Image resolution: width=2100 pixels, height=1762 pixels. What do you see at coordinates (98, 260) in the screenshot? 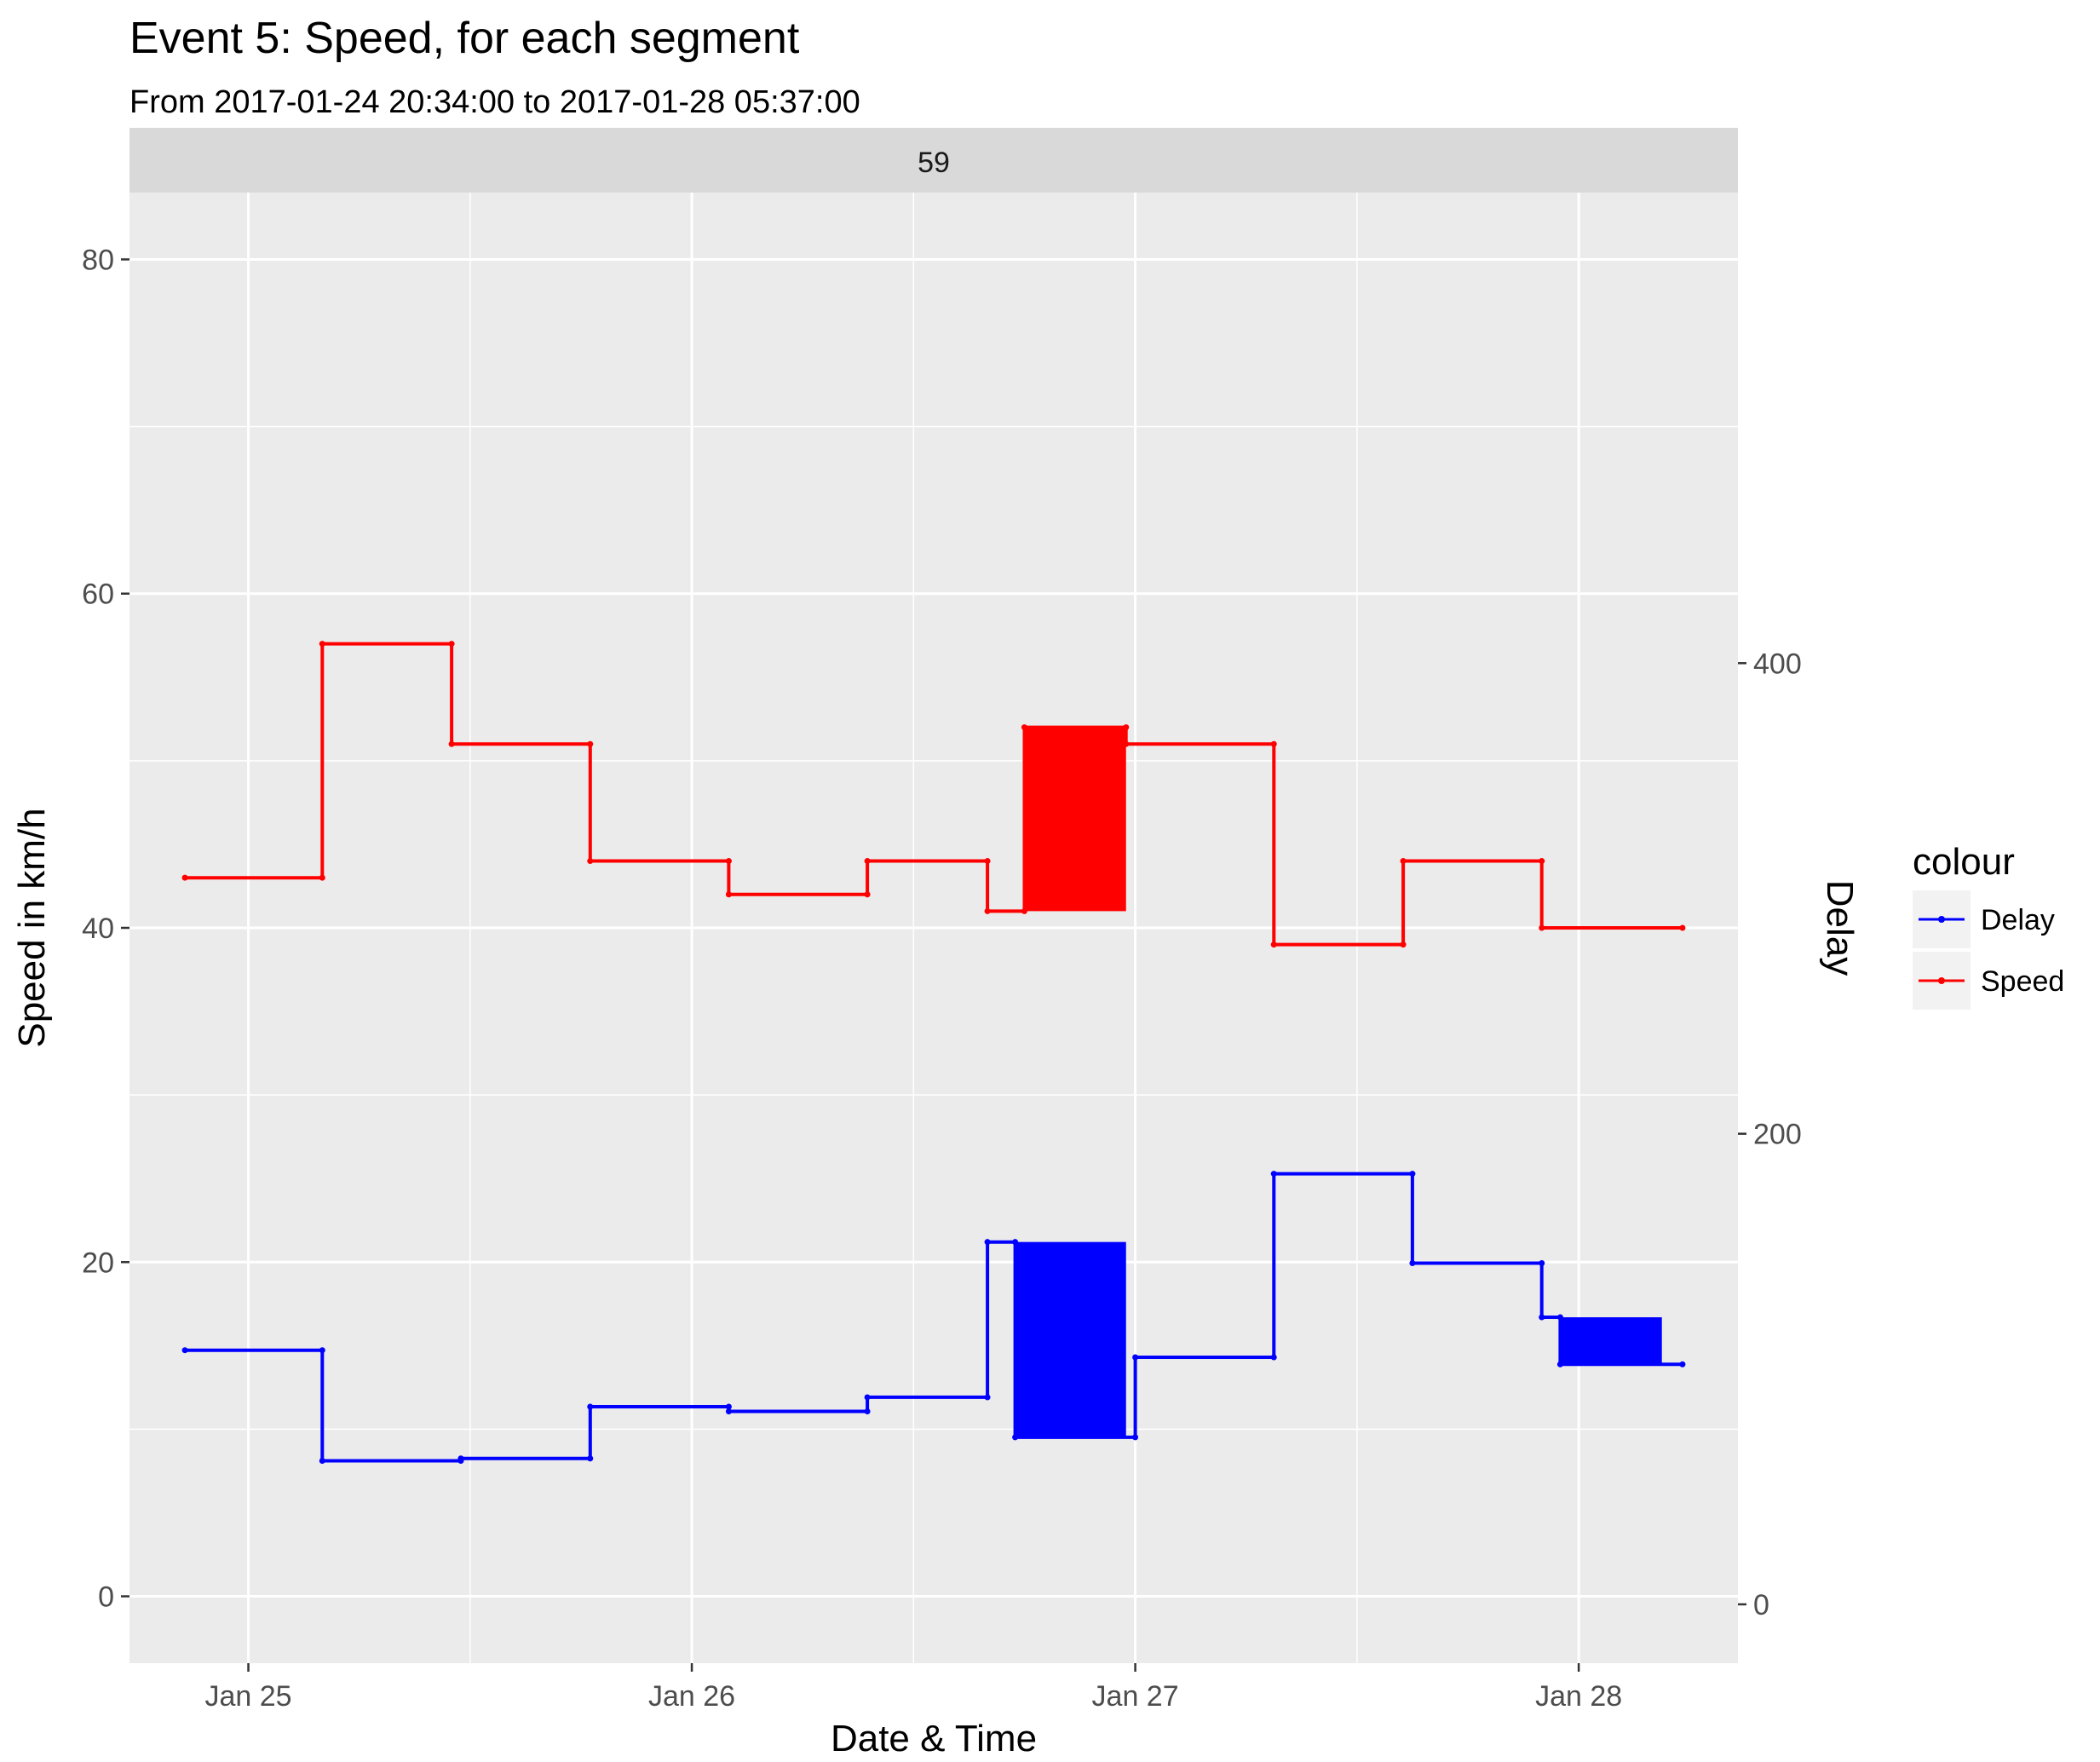
I see `y-tick-label: 80` at bounding box center [98, 260].